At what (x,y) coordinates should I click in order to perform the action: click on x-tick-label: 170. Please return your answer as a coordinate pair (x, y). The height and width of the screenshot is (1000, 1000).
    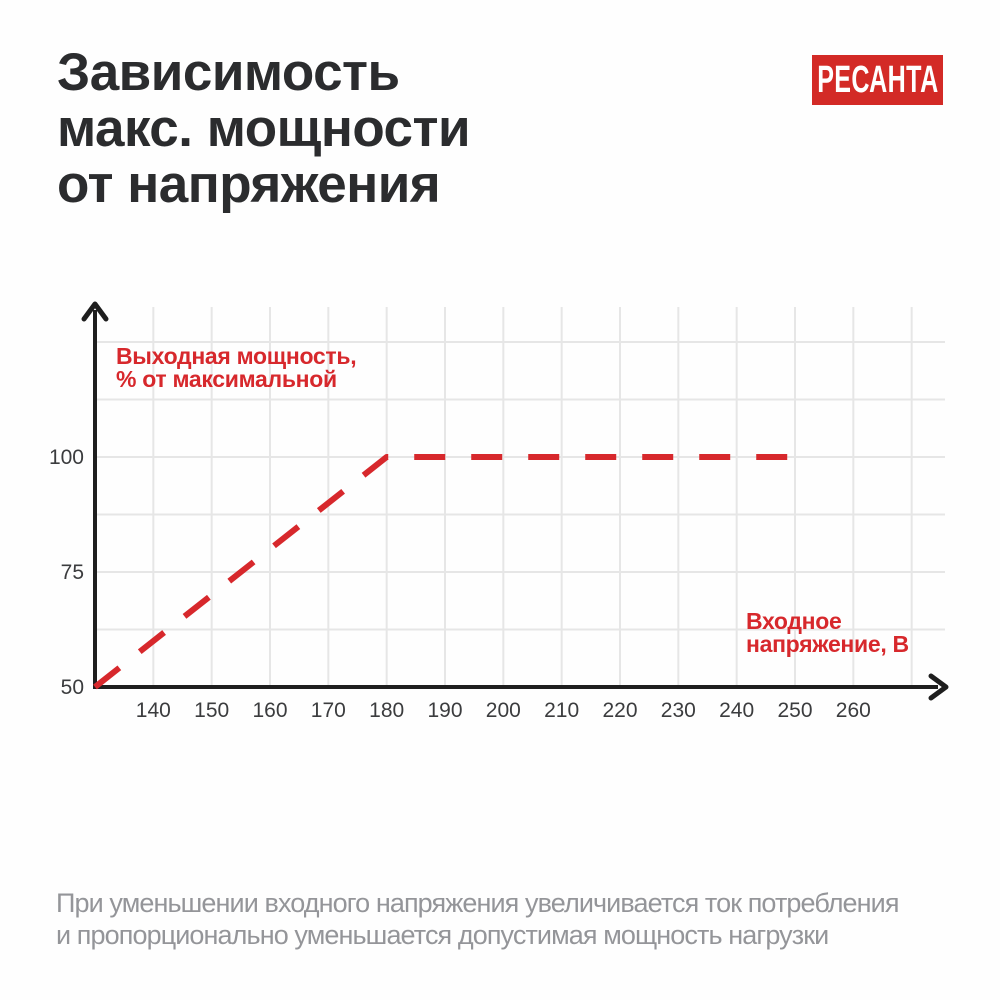
    Looking at the image, I should click on (328, 710).